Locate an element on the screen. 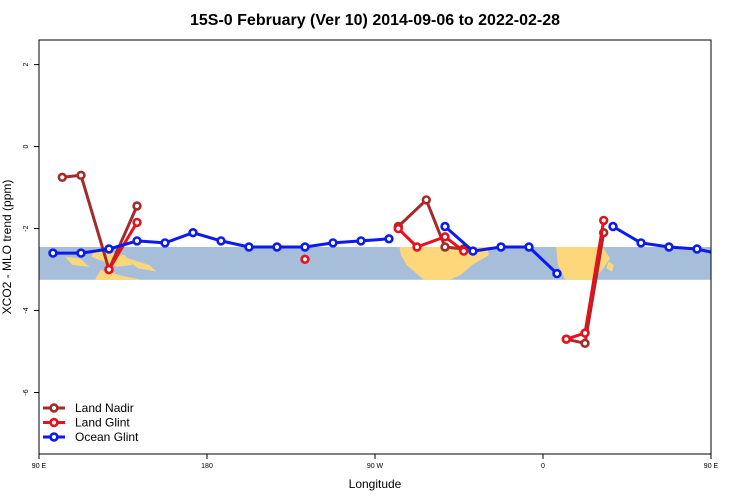 This screenshot has height=500, width=750. legend-item-land-glint: Land Glint is located at coordinates (86, 423).